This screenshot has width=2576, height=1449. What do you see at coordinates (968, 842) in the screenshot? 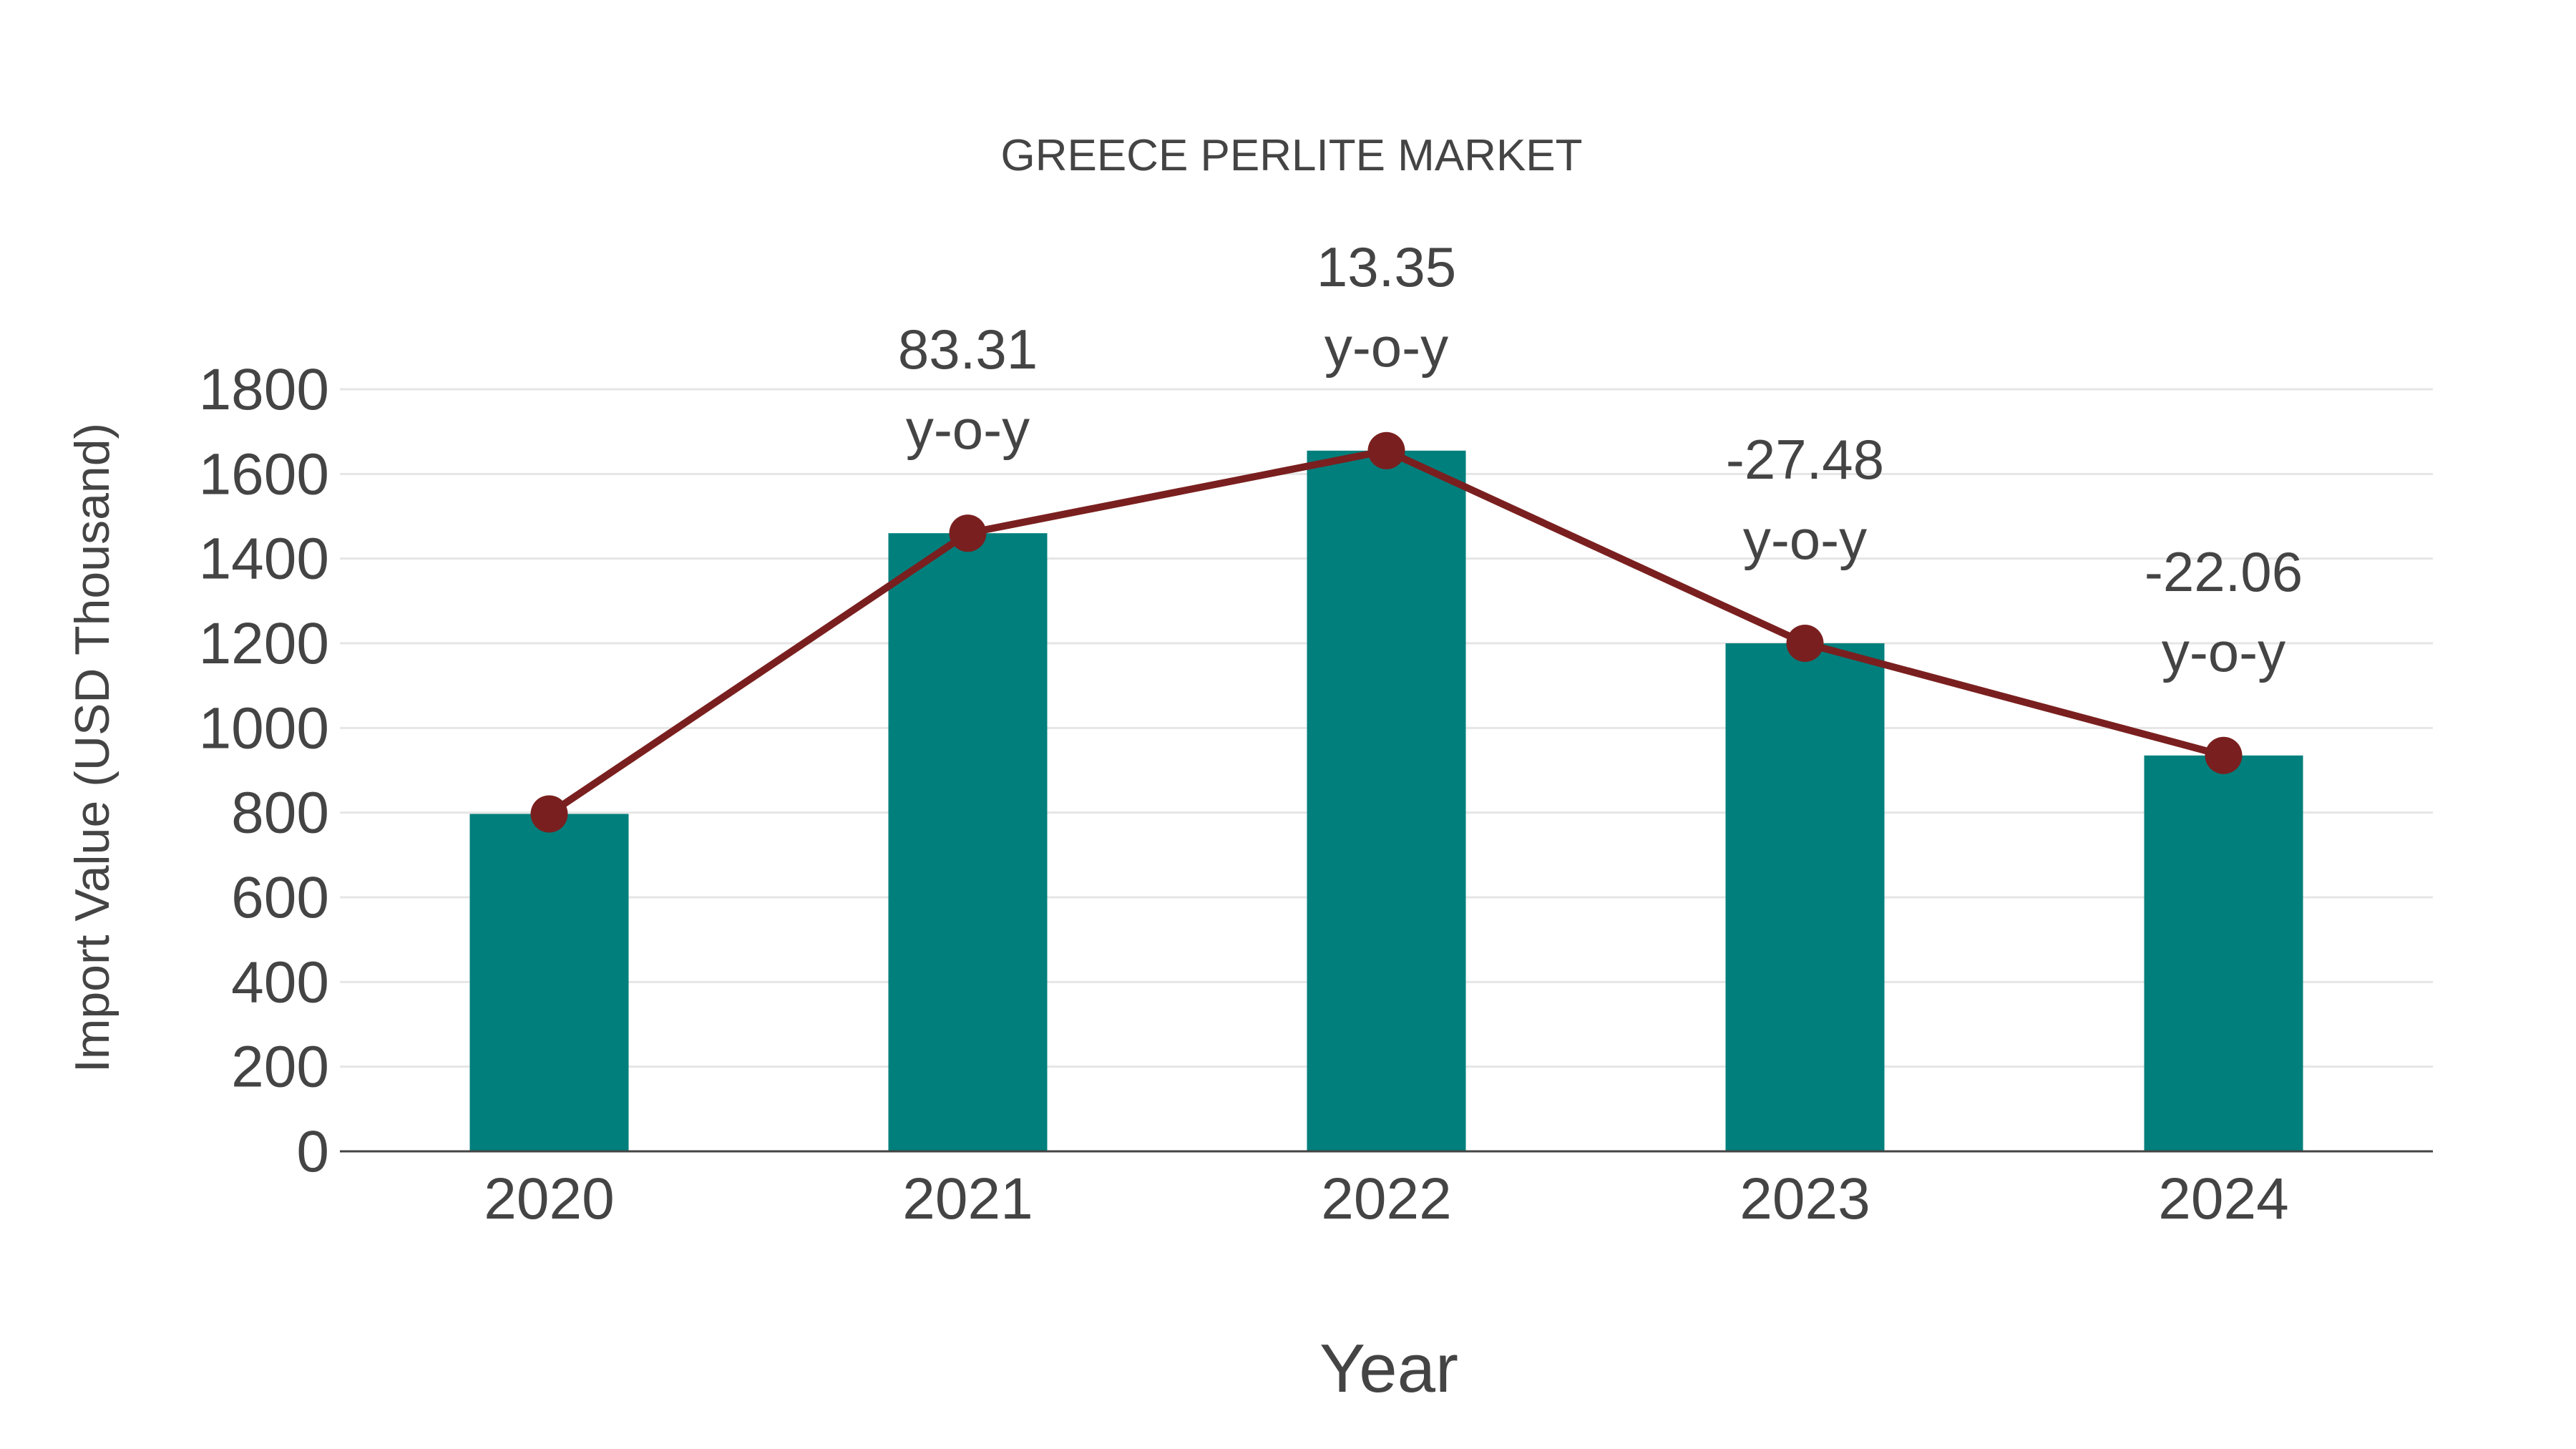
I see `bar-2021` at bounding box center [968, 842].